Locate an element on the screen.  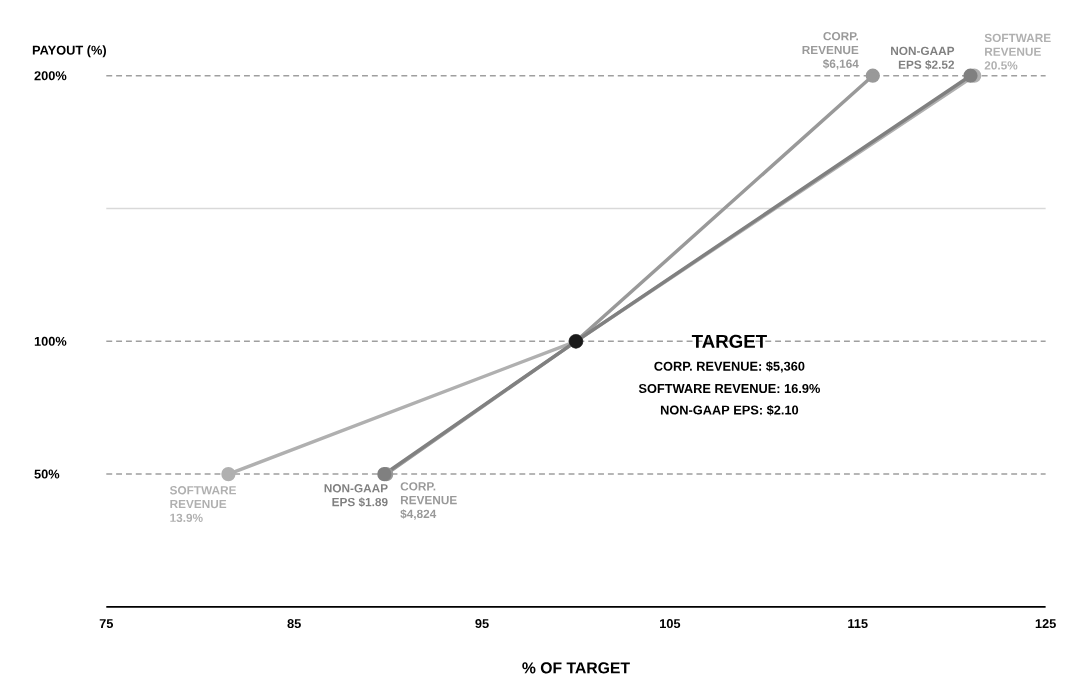
annotation: TARGET is located at coordinates (729, 341).